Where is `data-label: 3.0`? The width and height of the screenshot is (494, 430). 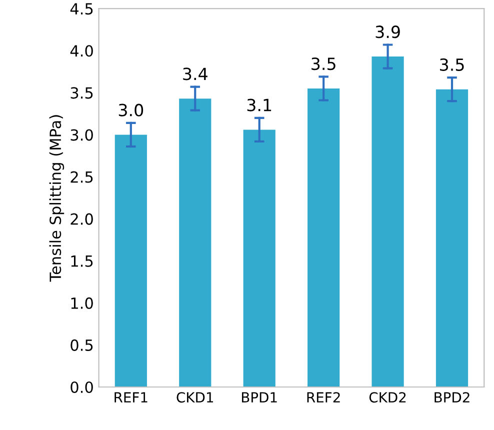
data-label: 3.0 is located at coordinates (131, 110).